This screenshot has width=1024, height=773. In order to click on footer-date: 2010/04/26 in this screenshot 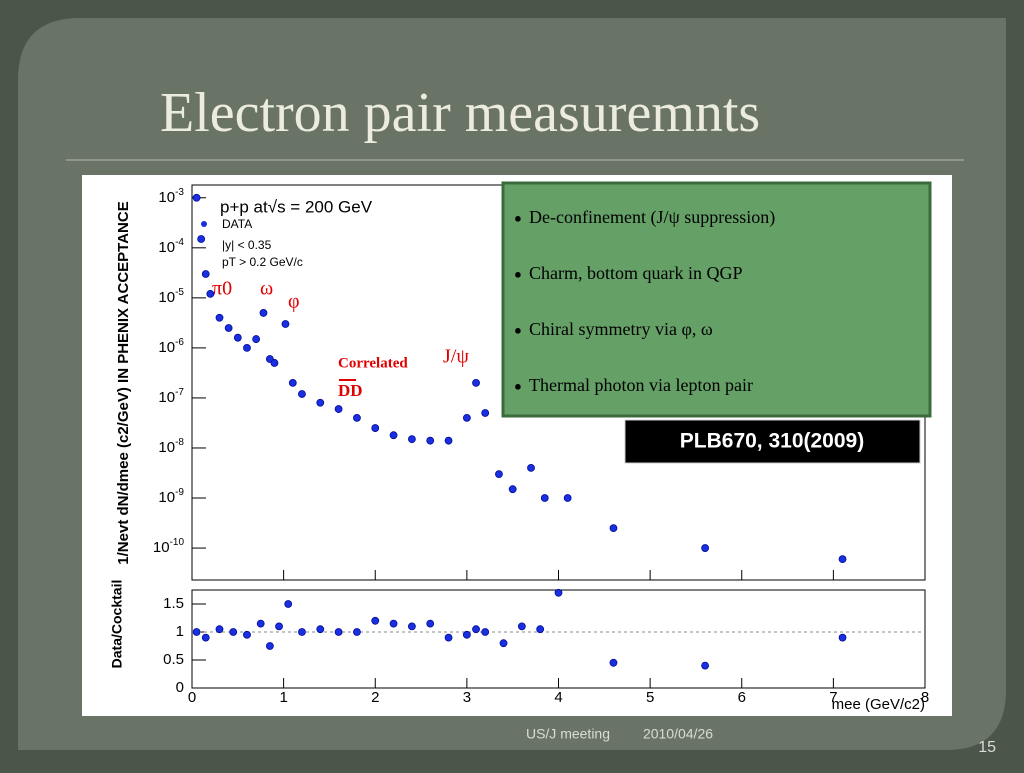, I will do `click(678, 734)`.